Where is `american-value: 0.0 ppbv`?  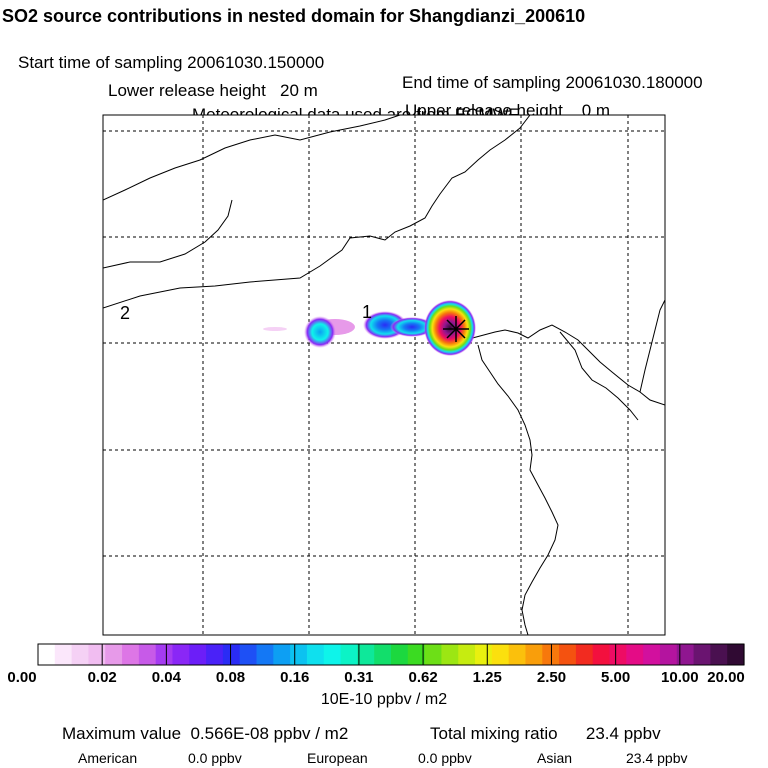
american-value: 0.0 ppbv is located at coordinates (215, 758).